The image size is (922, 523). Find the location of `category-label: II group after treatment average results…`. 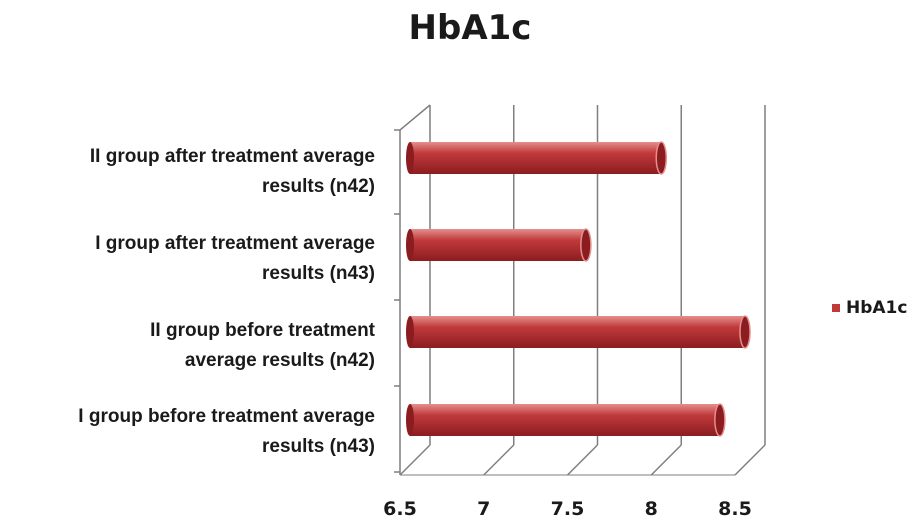

category-label: II group after treatment average results… is located at coordinates (232, 171).